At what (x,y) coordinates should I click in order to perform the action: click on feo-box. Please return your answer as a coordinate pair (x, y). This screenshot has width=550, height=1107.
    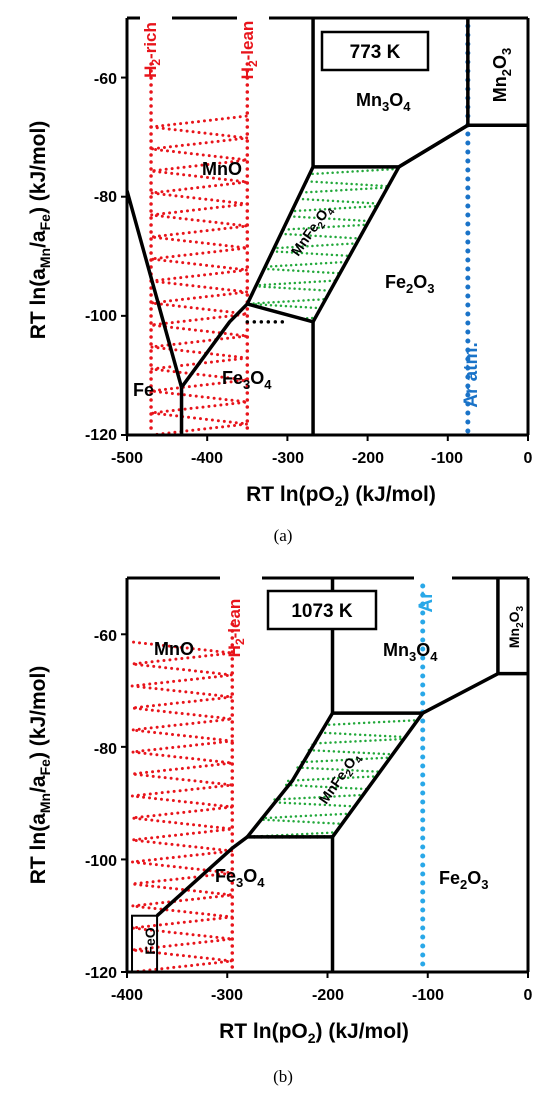
    Looking at the image, I should click on (145, 943).